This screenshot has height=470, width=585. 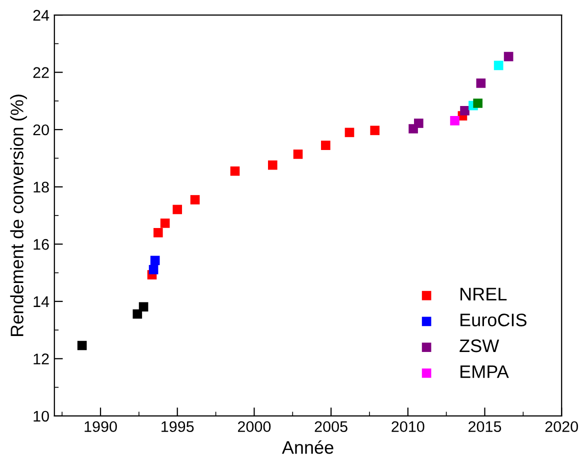 What do you see at coordinates (484, 371) in the screenshot?
I see `legend-label: EMPA` at bounding box center [484, 371].